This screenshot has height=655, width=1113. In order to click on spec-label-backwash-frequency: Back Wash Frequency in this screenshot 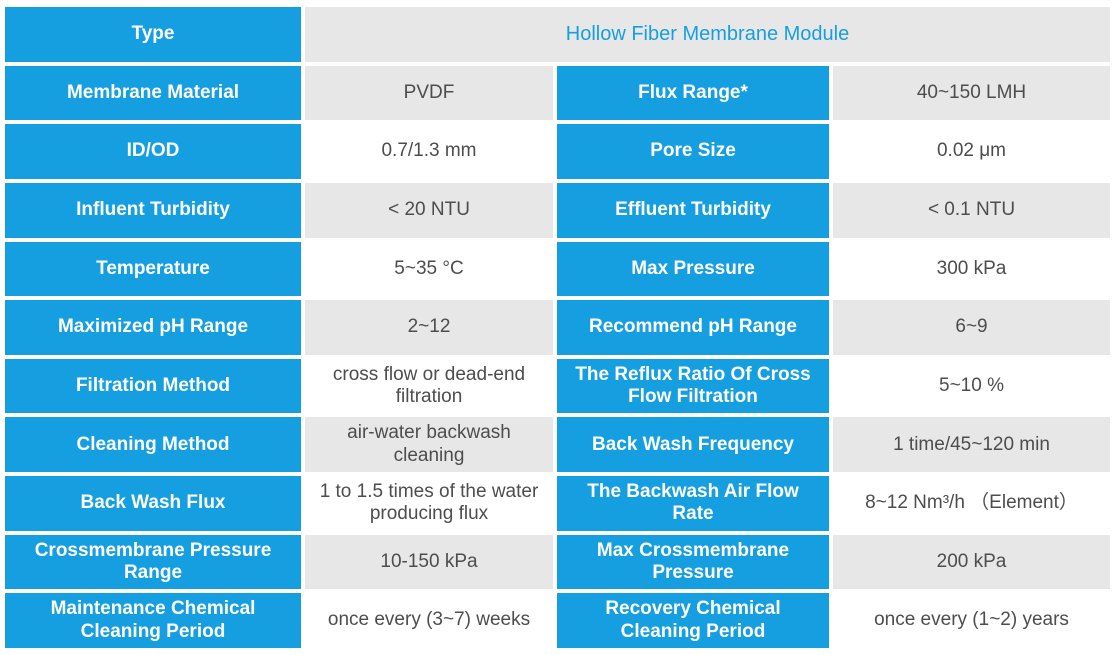, I will do `click(693, 445)`.